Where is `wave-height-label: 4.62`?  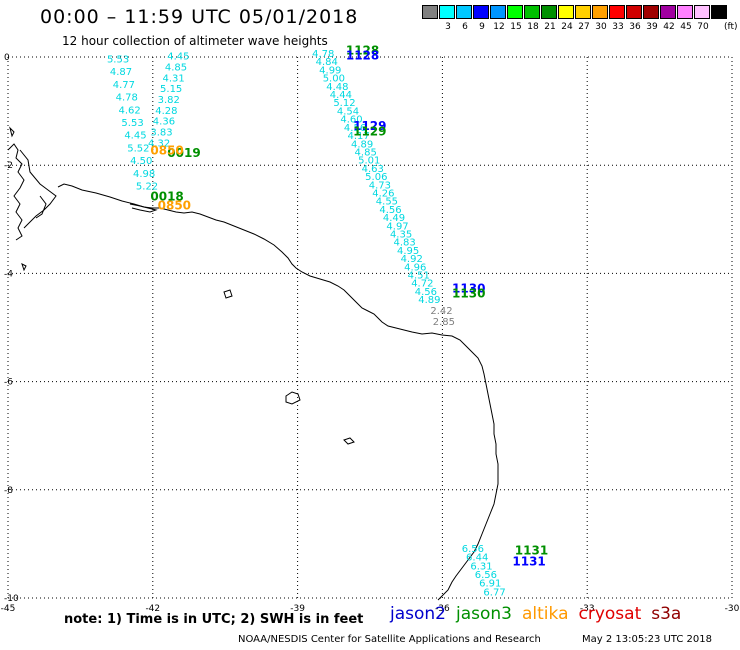
wave-height-label: 4.62 is located at coordinates (130, 110).